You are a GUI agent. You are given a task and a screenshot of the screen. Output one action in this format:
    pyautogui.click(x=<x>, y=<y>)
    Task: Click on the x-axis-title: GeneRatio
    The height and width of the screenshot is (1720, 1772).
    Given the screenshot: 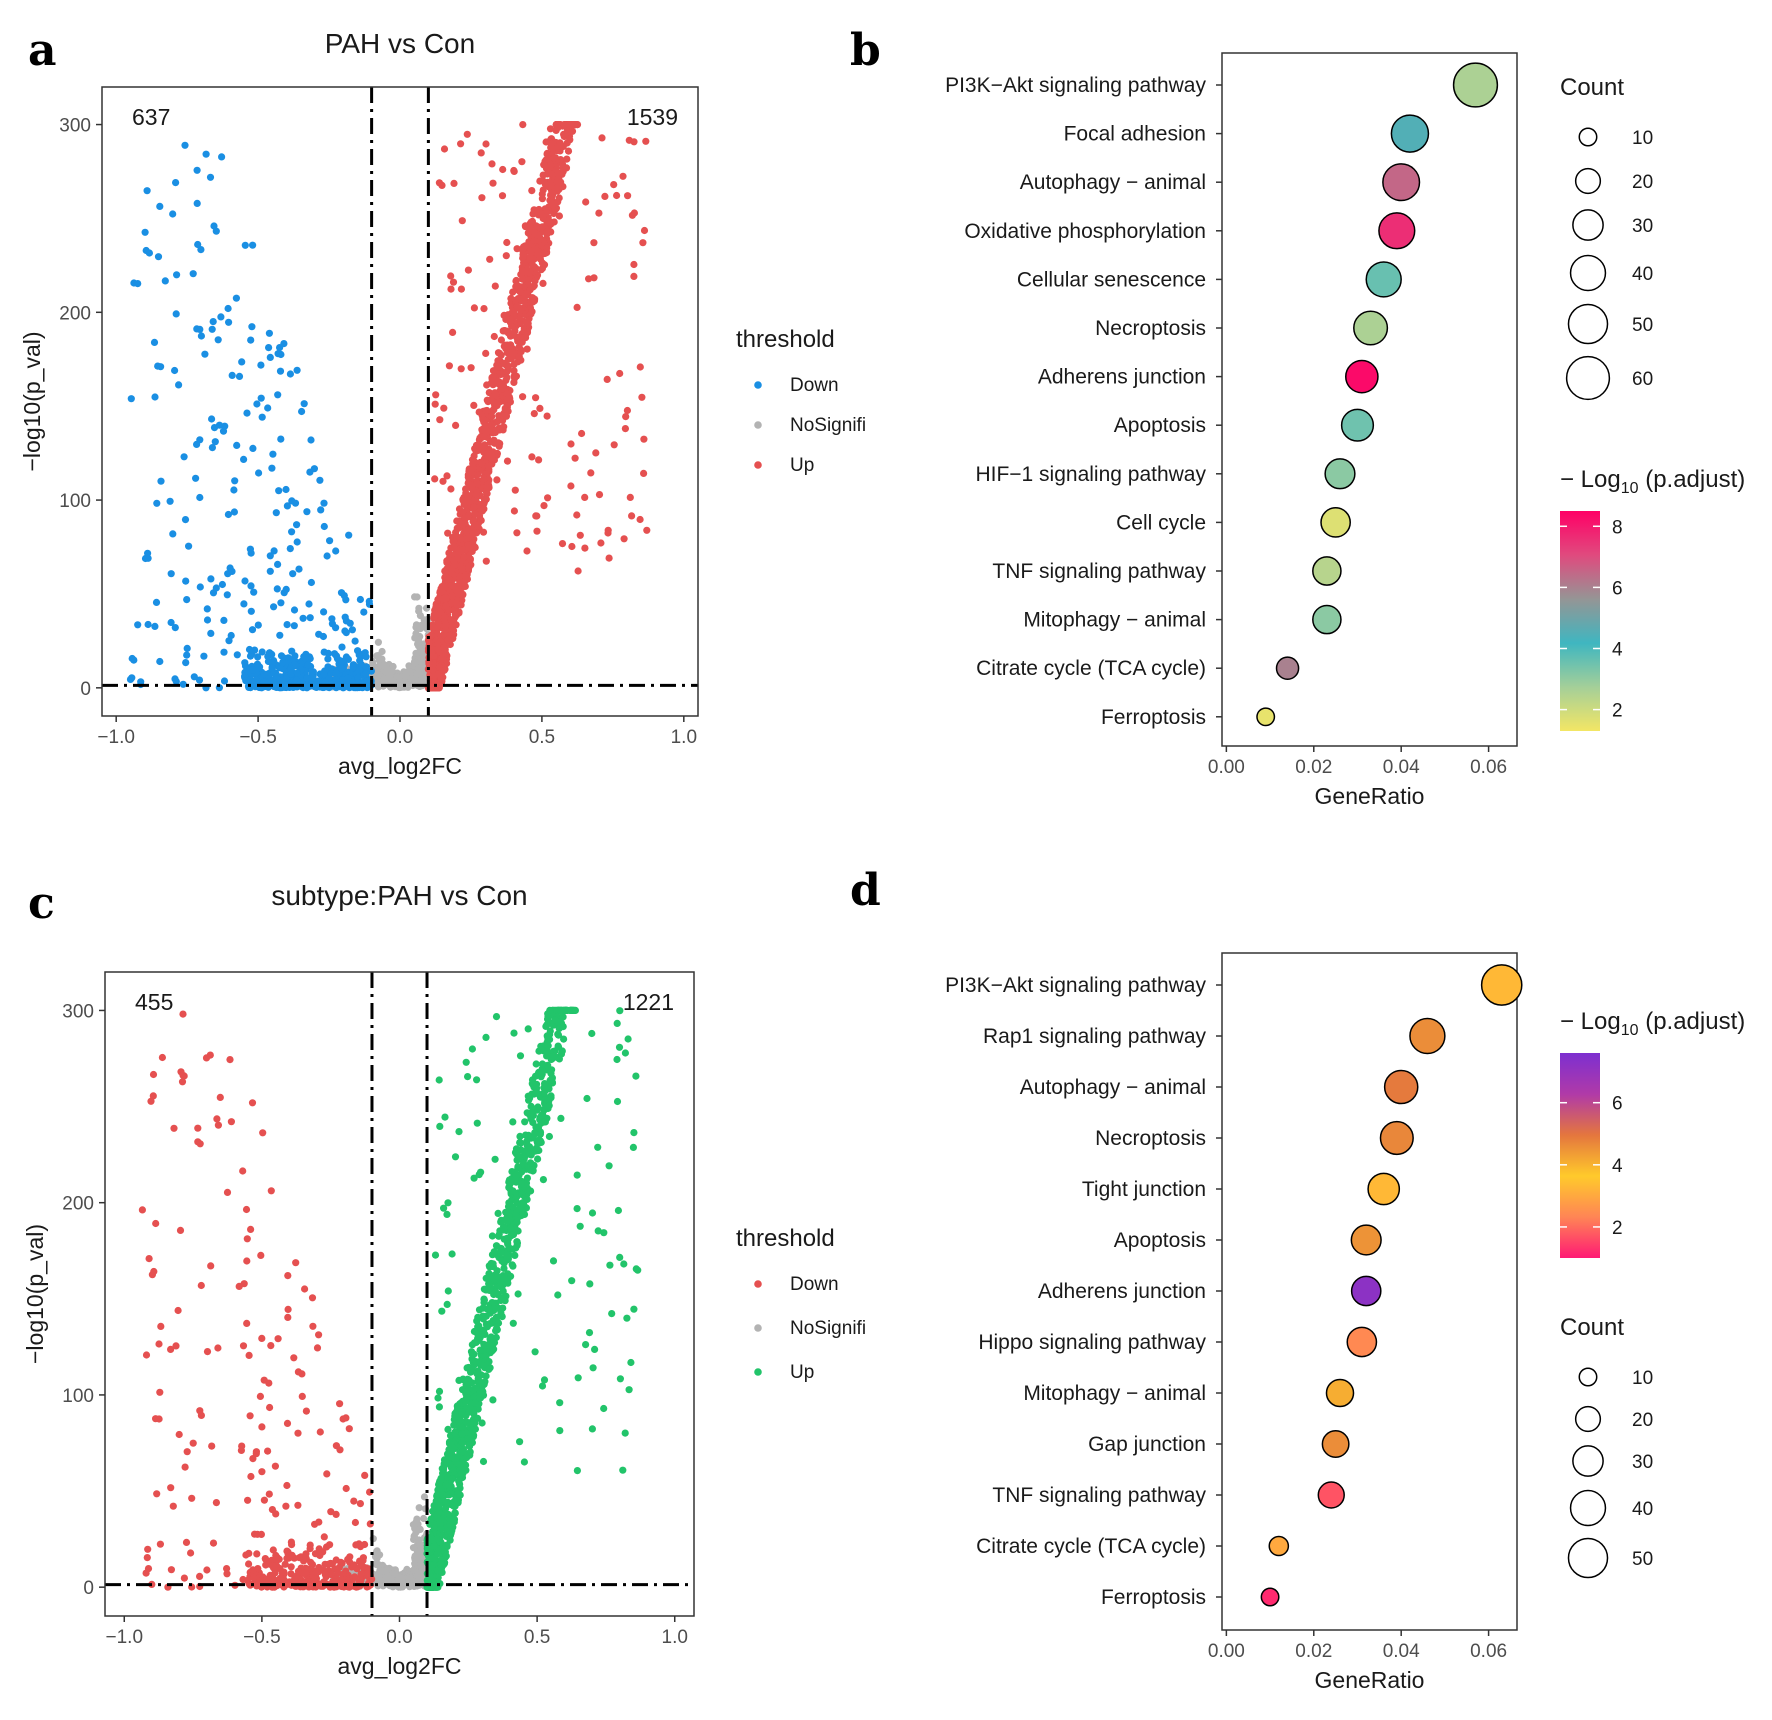 What is the action you would take?
    pyautogui.click(x=1370, y=796)
    